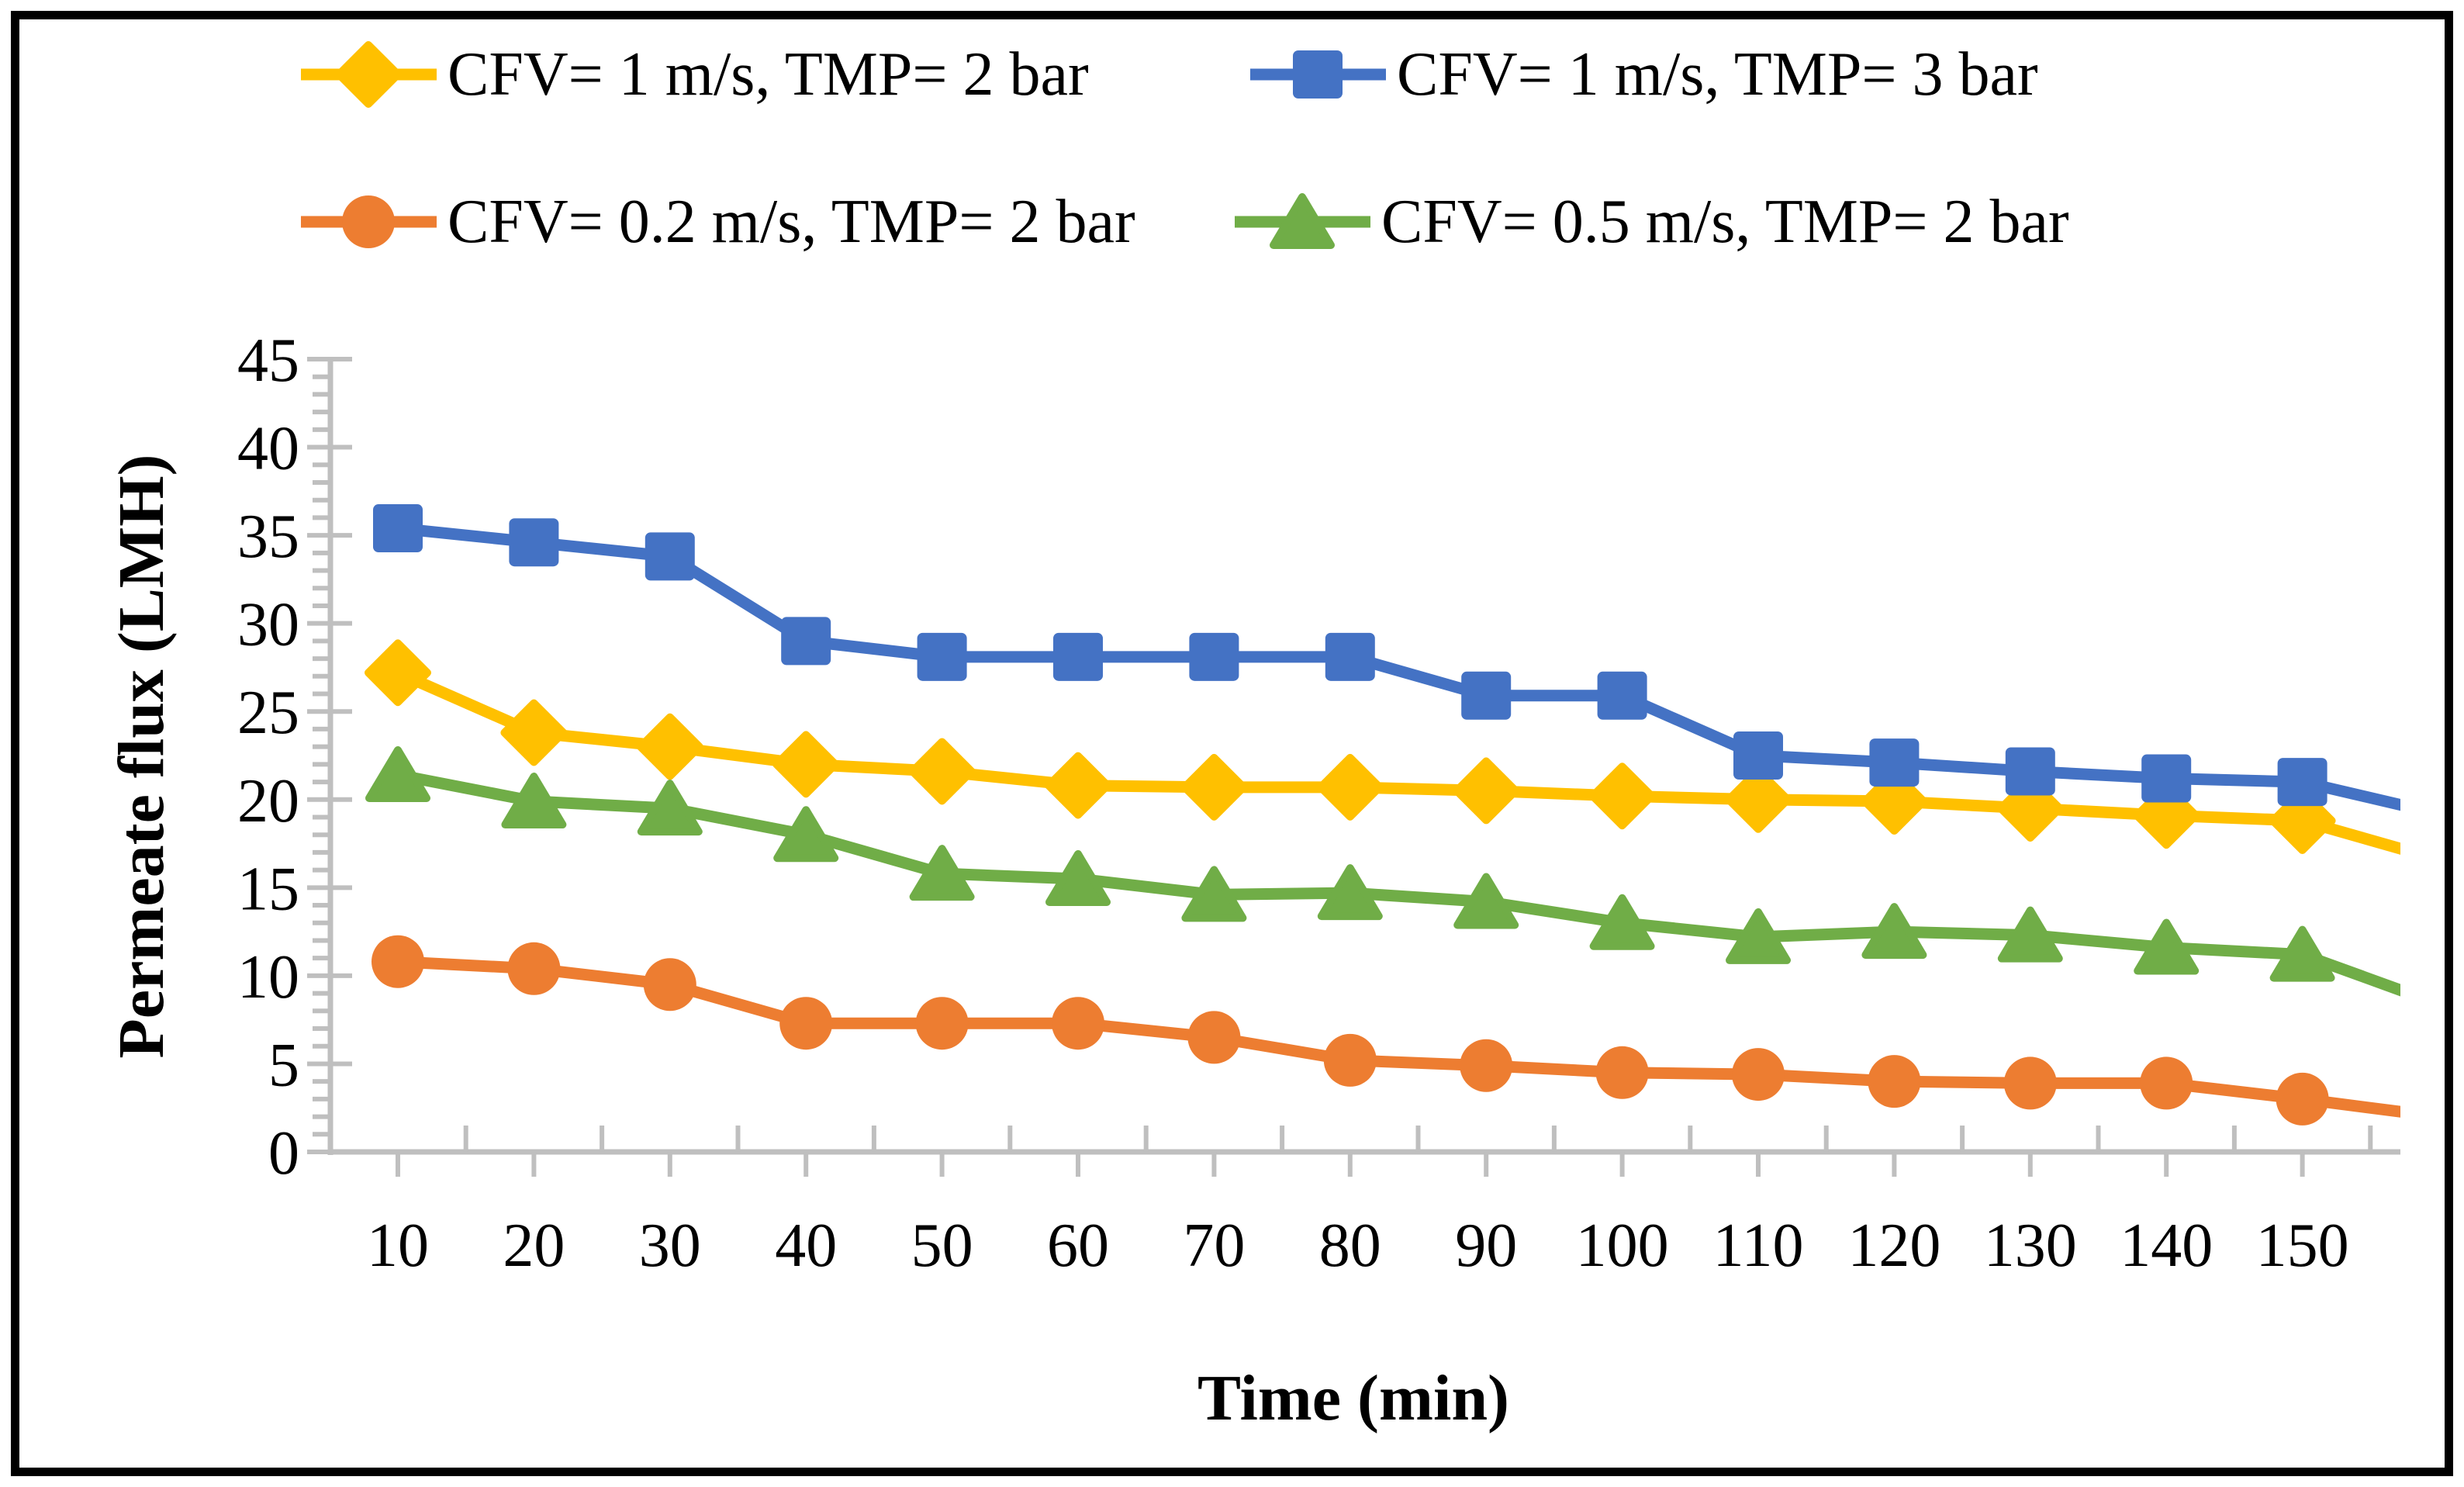 This screenshot has width=2464, height=1487. I want to click on y-tick-label: 25, so click(268, 713).